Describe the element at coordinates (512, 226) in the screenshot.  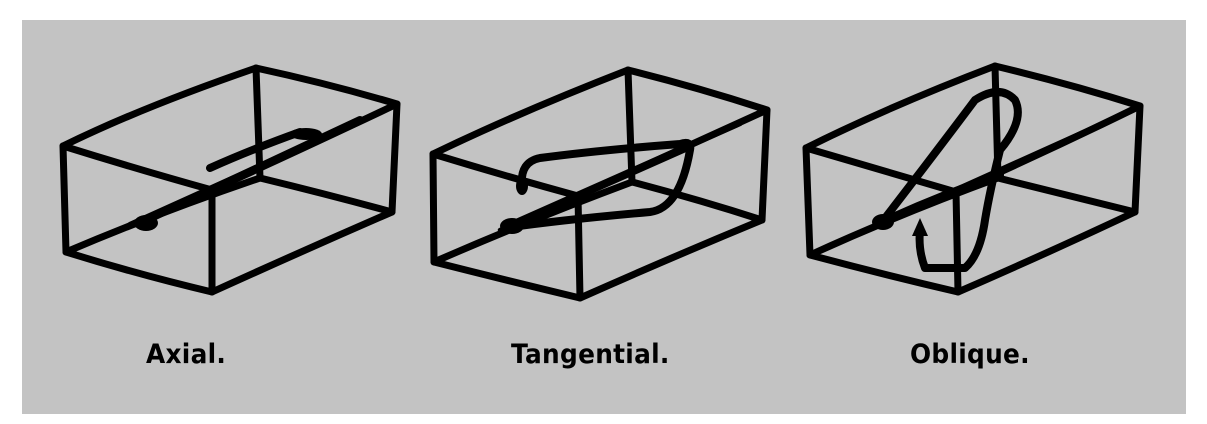
I see `tangential-source-blob` at that location.